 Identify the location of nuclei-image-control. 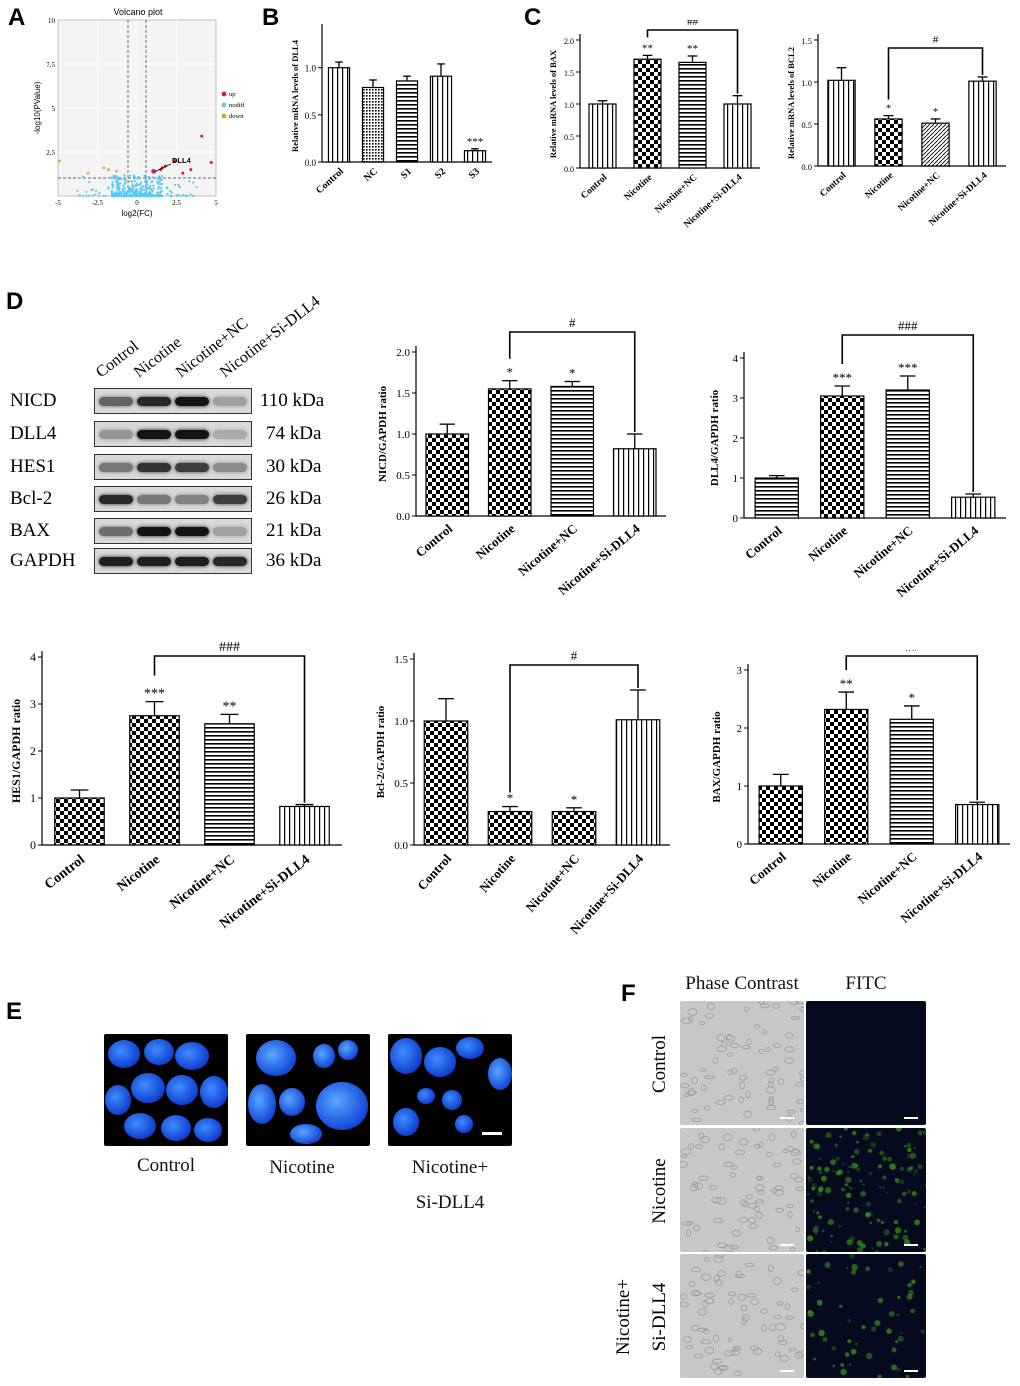
(166, 1090).